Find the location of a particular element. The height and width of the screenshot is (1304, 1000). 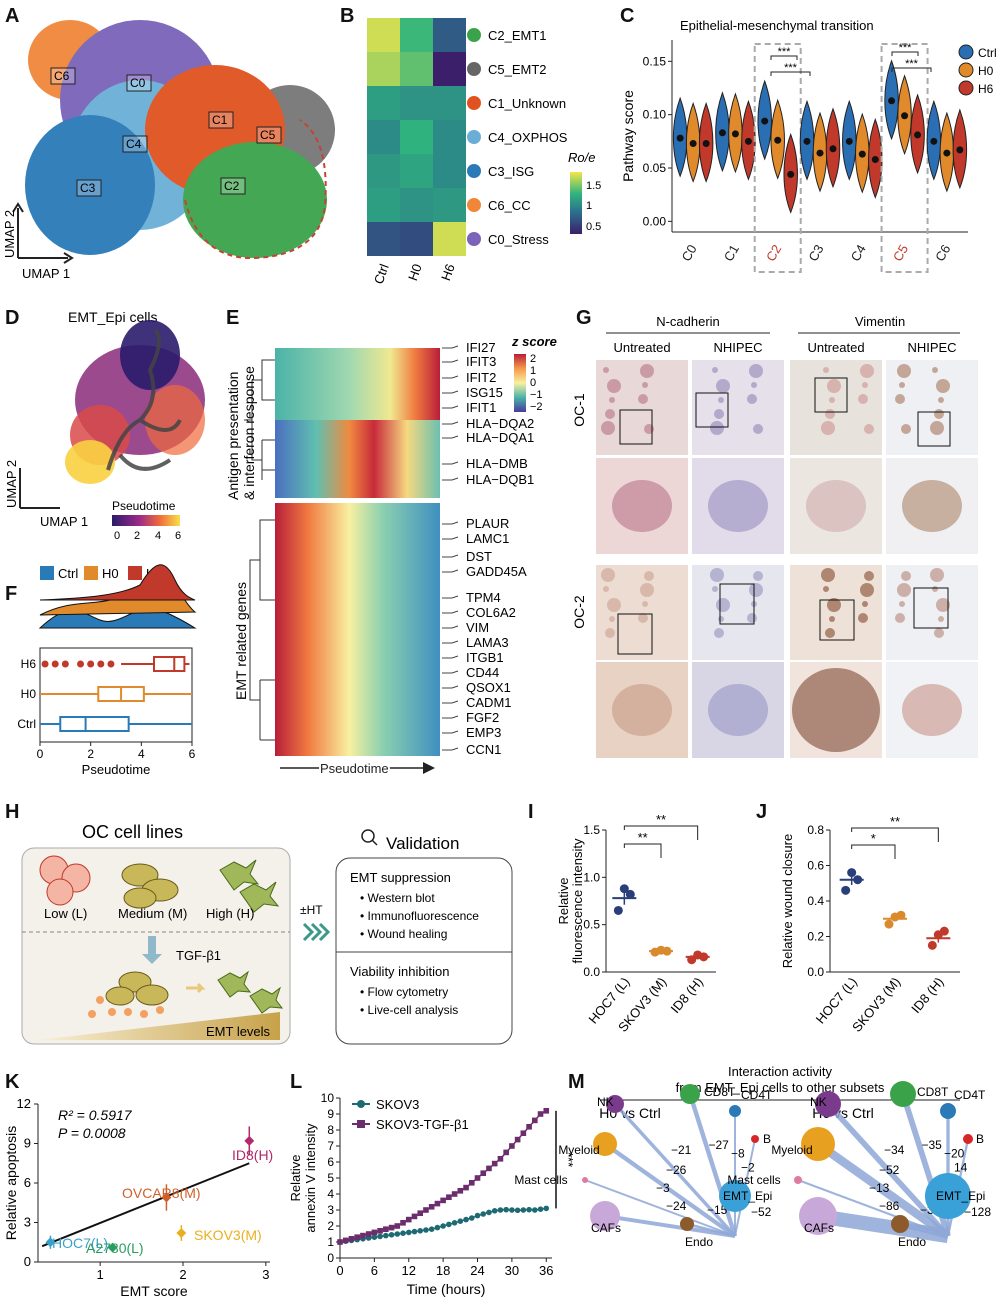

l-sig-label: *** is located at coordinates (568, 1159).